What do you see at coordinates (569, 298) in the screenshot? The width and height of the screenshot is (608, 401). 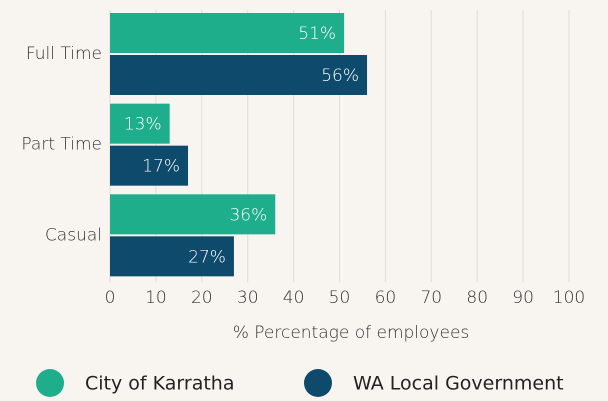 I see `x-tick-label: 100` at bounding box center [569, 298].